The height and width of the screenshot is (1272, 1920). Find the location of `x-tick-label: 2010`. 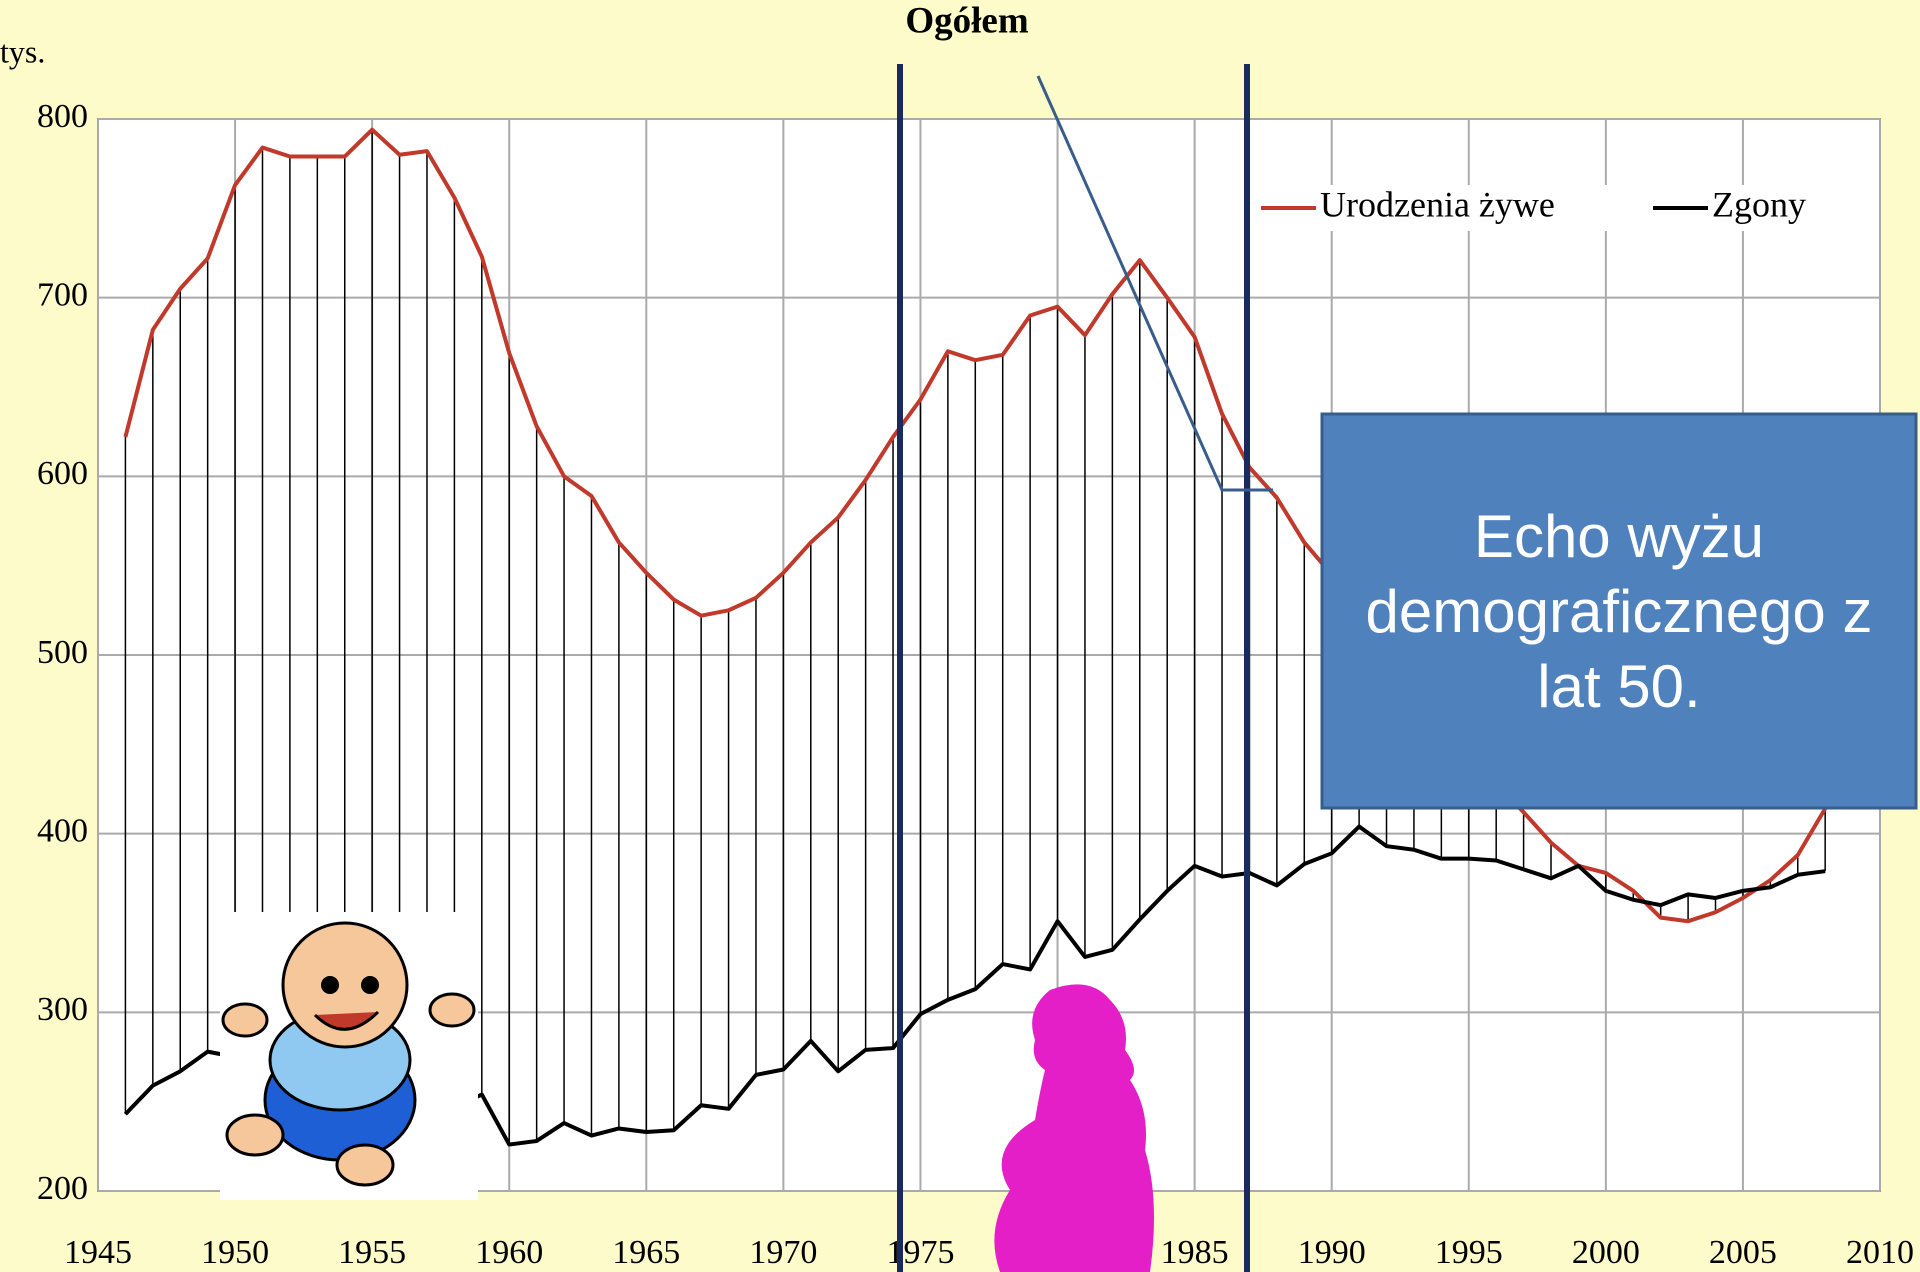

x-tick-label: 2010 is located at coordinates (1880, 1252).